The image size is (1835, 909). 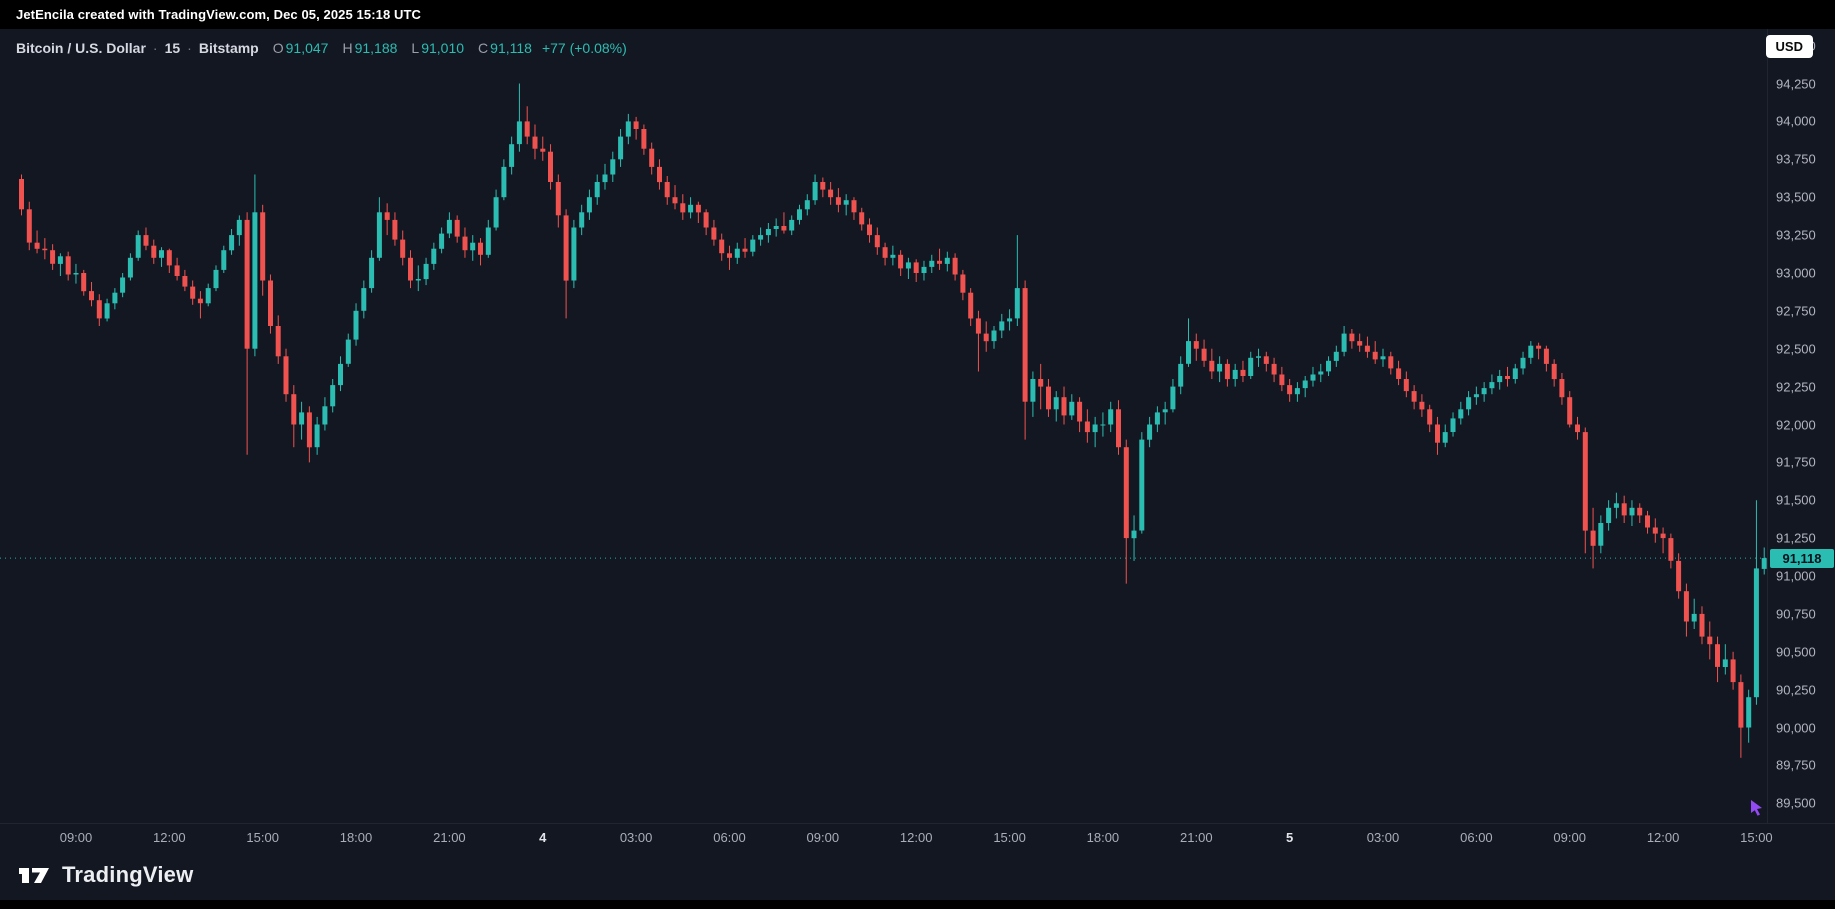 What do you see at coordinates (543, 837) in the screenshot?
I see `time-tick-day-label: 4` at bounding box center [543, 837].